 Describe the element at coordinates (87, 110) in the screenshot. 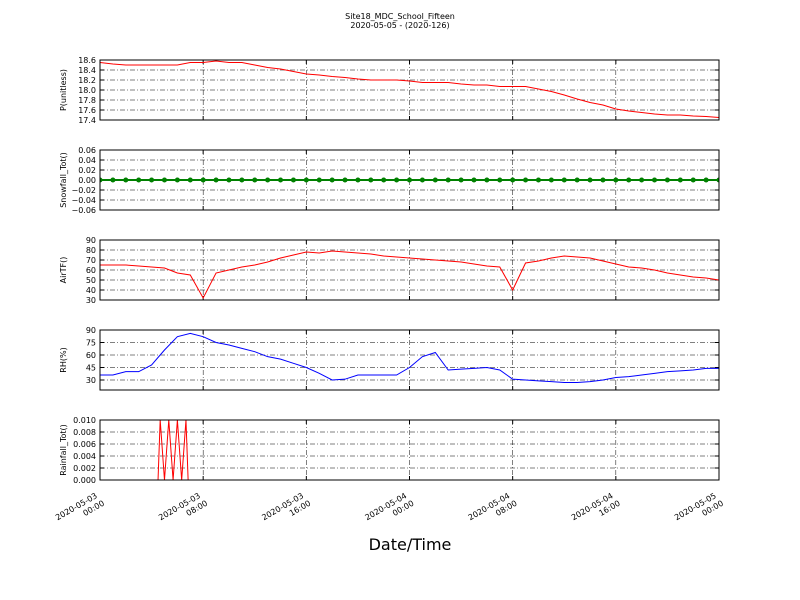

I see `y-tick-label: 17.6` at that location.